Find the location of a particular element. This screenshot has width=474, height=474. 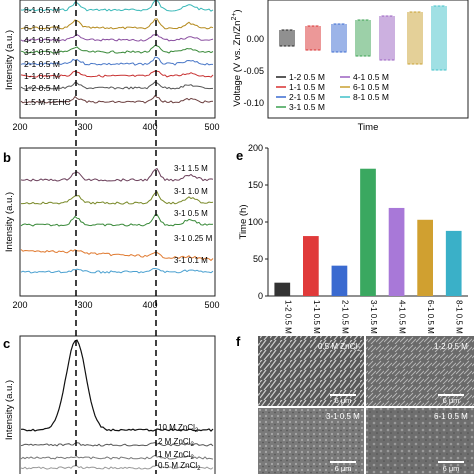

y-tick-label: 100 is located at coordinates (255, 222).